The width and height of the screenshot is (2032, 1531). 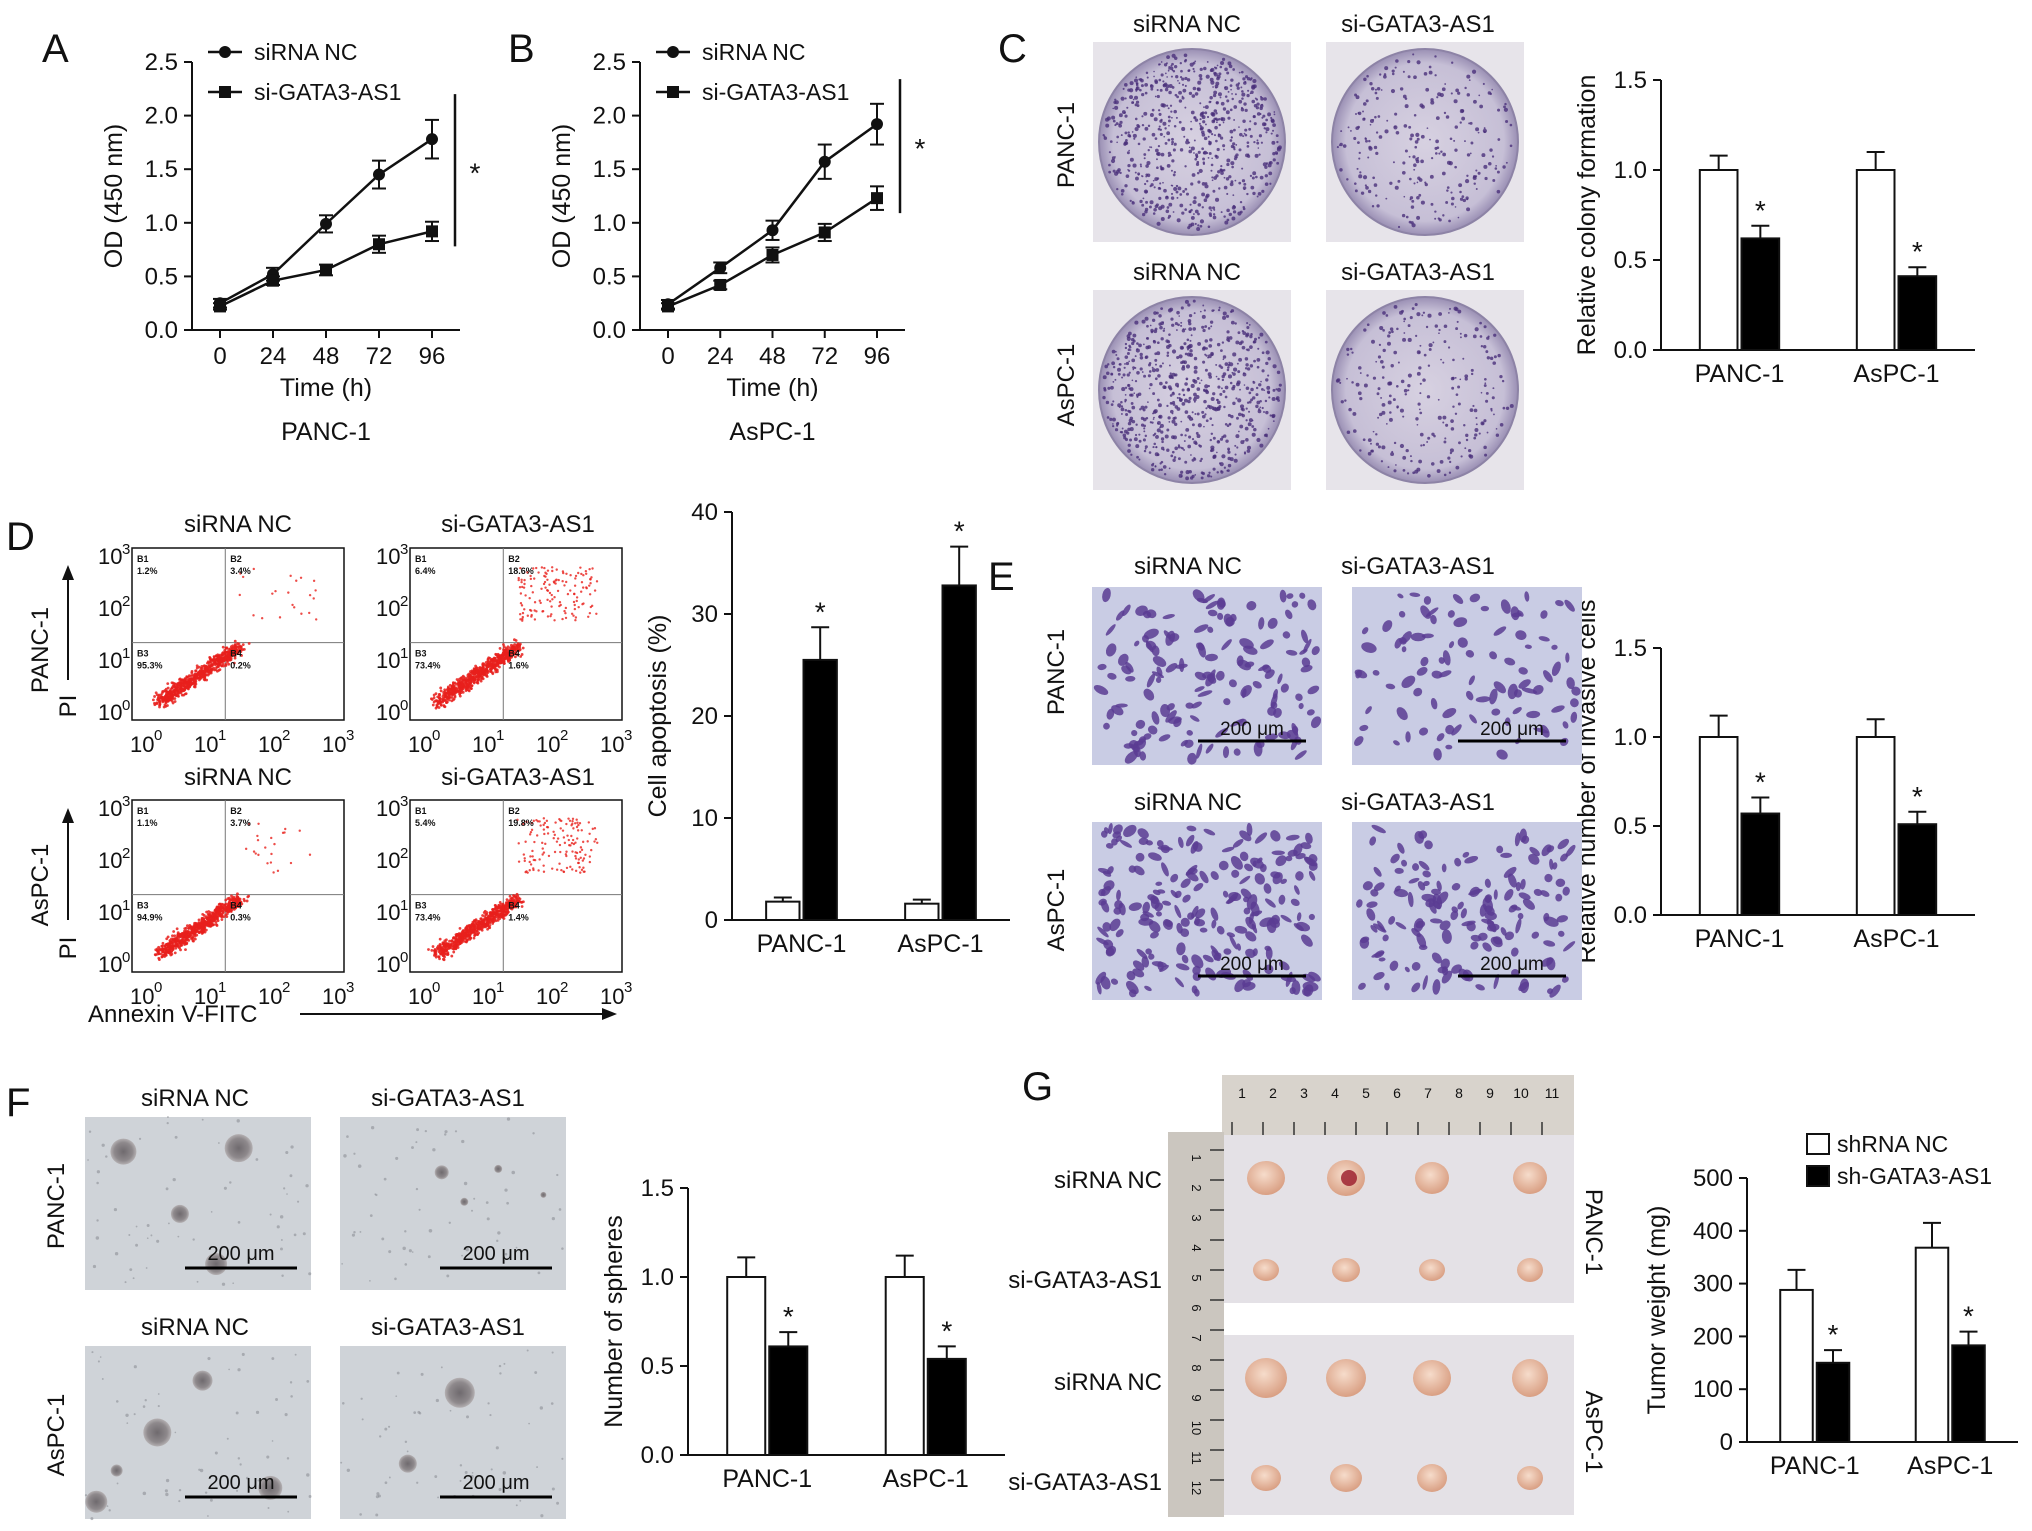 I want to click on y-tick-label: 0.5, so click(x=1630, y=260).